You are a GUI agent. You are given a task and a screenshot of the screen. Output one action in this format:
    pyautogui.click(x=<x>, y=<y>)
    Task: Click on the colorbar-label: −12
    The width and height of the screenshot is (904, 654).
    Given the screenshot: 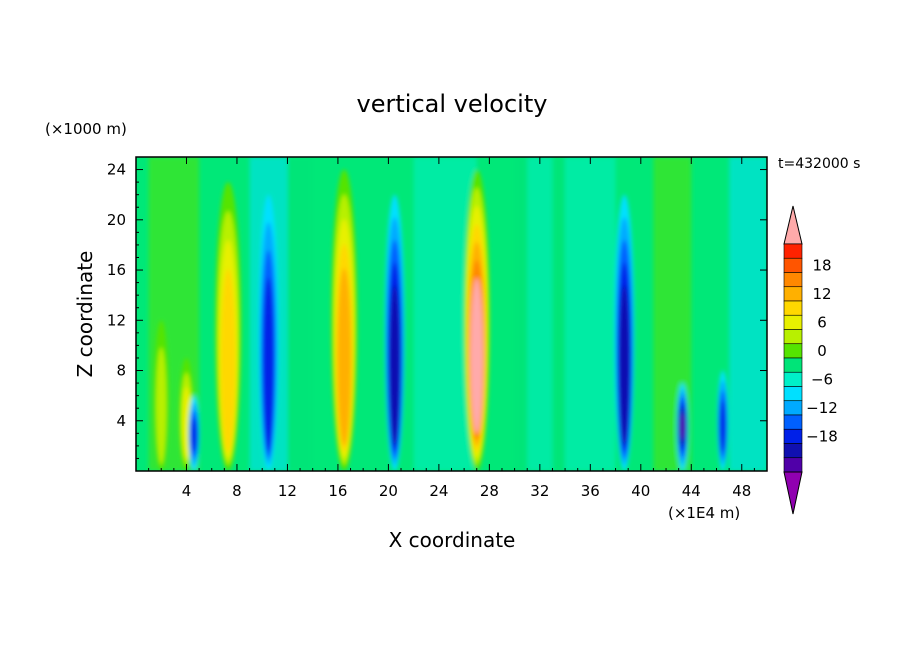 What is the action you would take?
    pyautogui.click(x=822, y=408)
    